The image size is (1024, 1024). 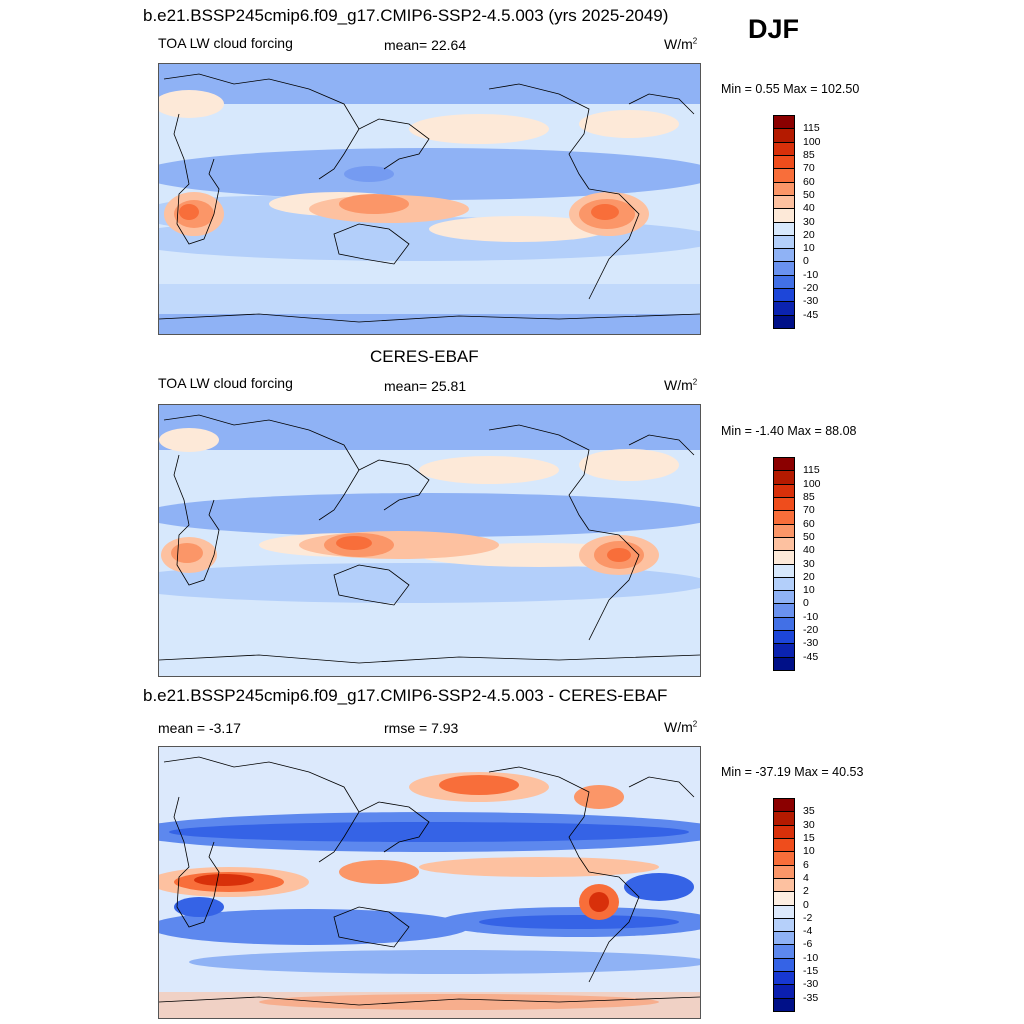 I want to click on panel-2-map-field, so click(x=429, y=540).